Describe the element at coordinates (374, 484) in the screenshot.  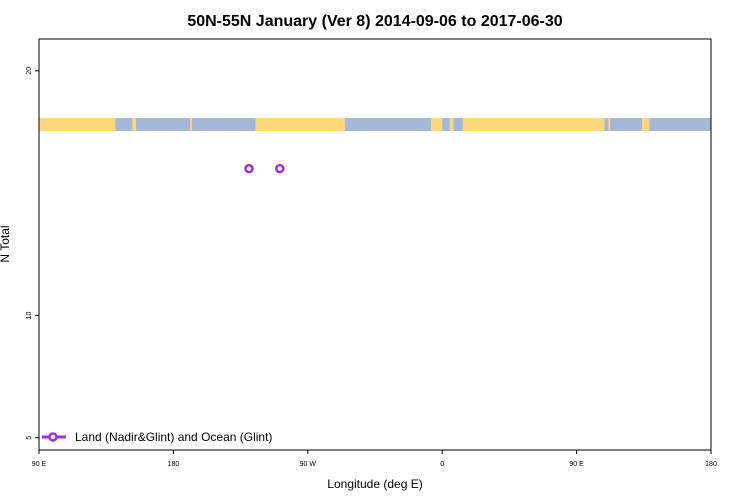
I see `x-axis-title: Longitude (deg E)` at that location.